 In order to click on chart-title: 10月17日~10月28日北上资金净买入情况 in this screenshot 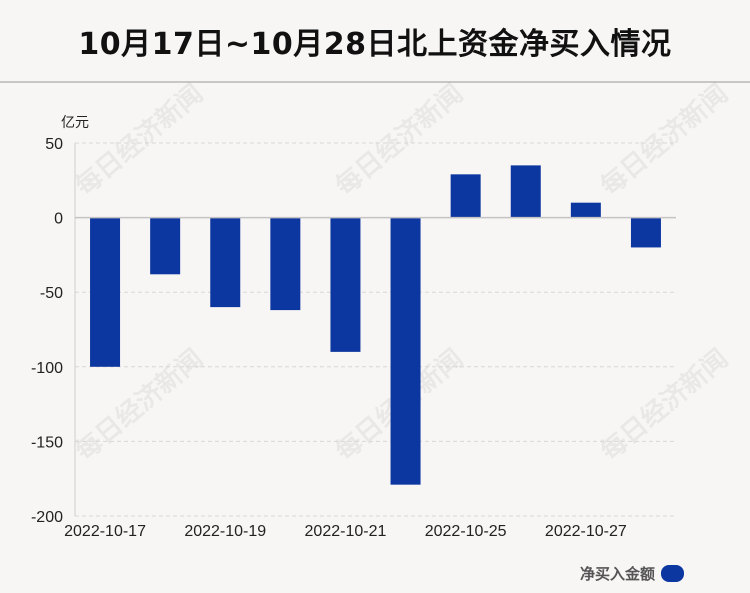, I will do `click(375, 44)`.